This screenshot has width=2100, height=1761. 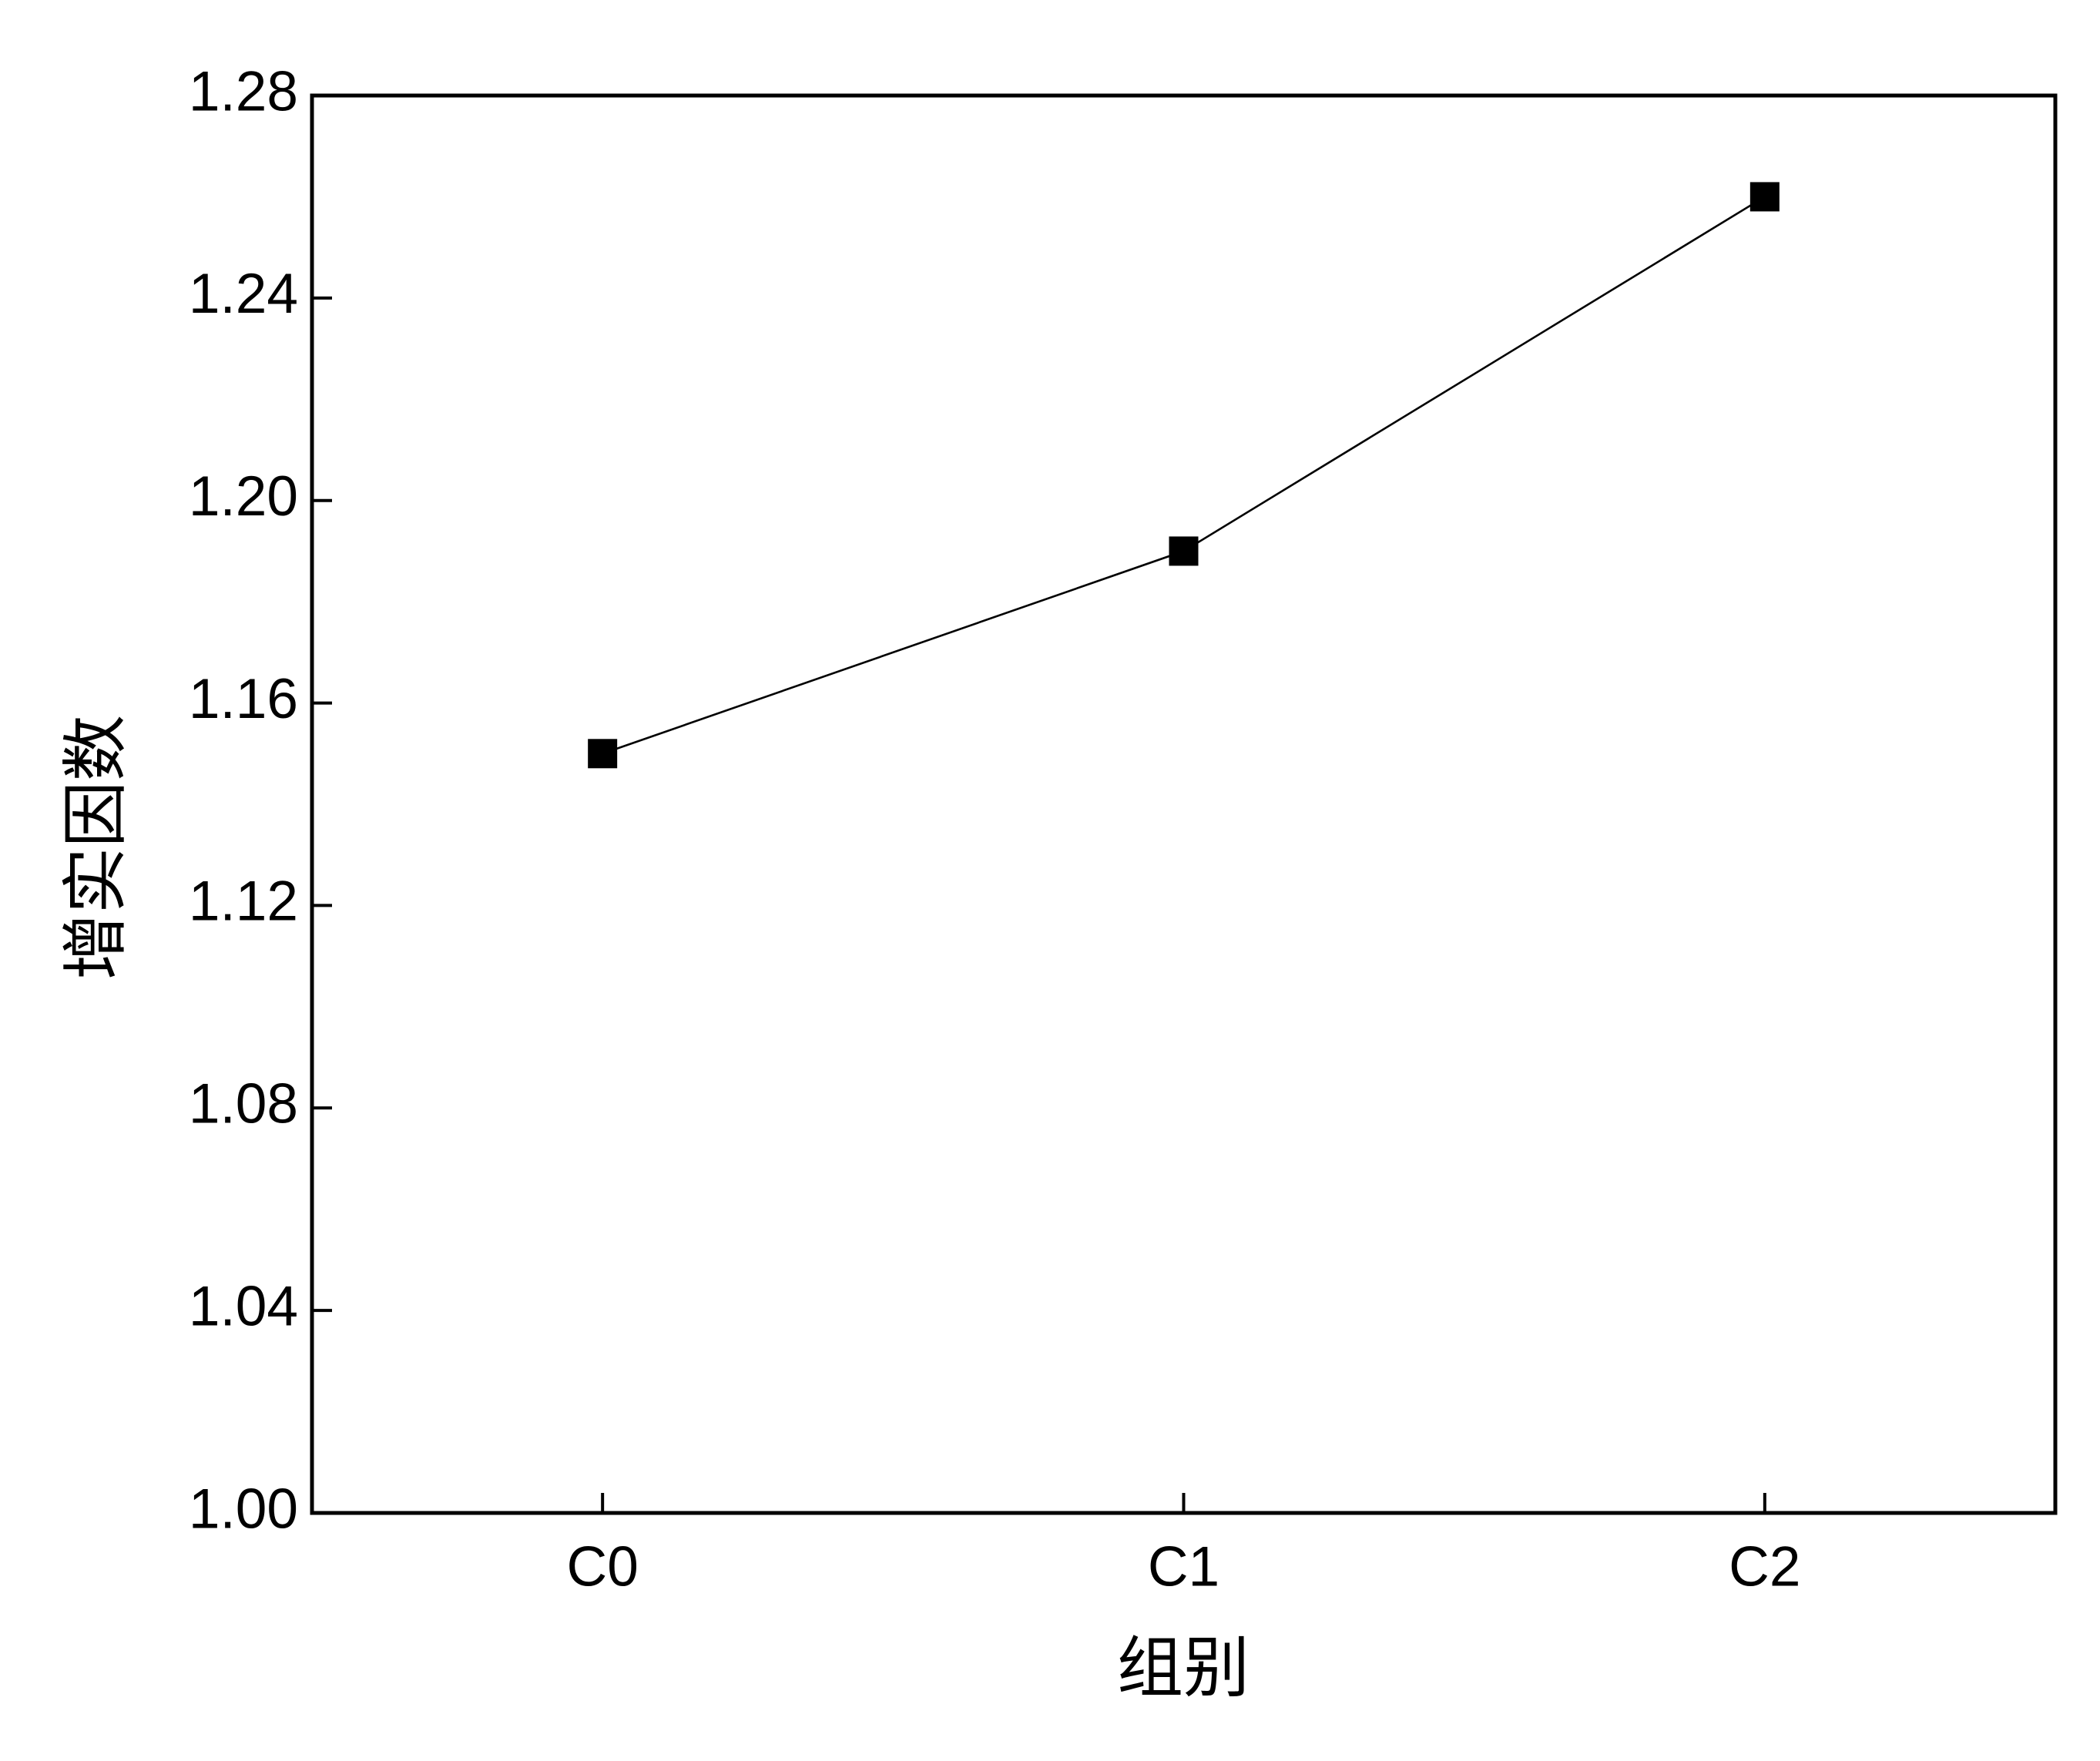 I want to click on y-tick-label: 1.08, so click(x=243, y=1104).